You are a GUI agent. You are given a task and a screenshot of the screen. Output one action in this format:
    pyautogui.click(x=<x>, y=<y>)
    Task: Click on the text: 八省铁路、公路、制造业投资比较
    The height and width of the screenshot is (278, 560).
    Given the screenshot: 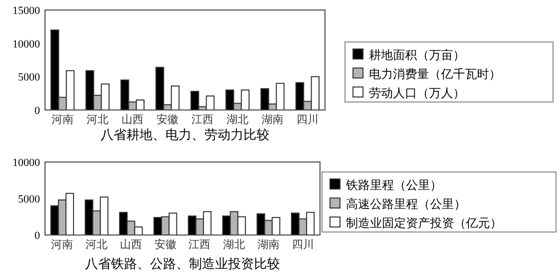 What is the action you would take?
    pyautogui.click(x=182, y=263)
    